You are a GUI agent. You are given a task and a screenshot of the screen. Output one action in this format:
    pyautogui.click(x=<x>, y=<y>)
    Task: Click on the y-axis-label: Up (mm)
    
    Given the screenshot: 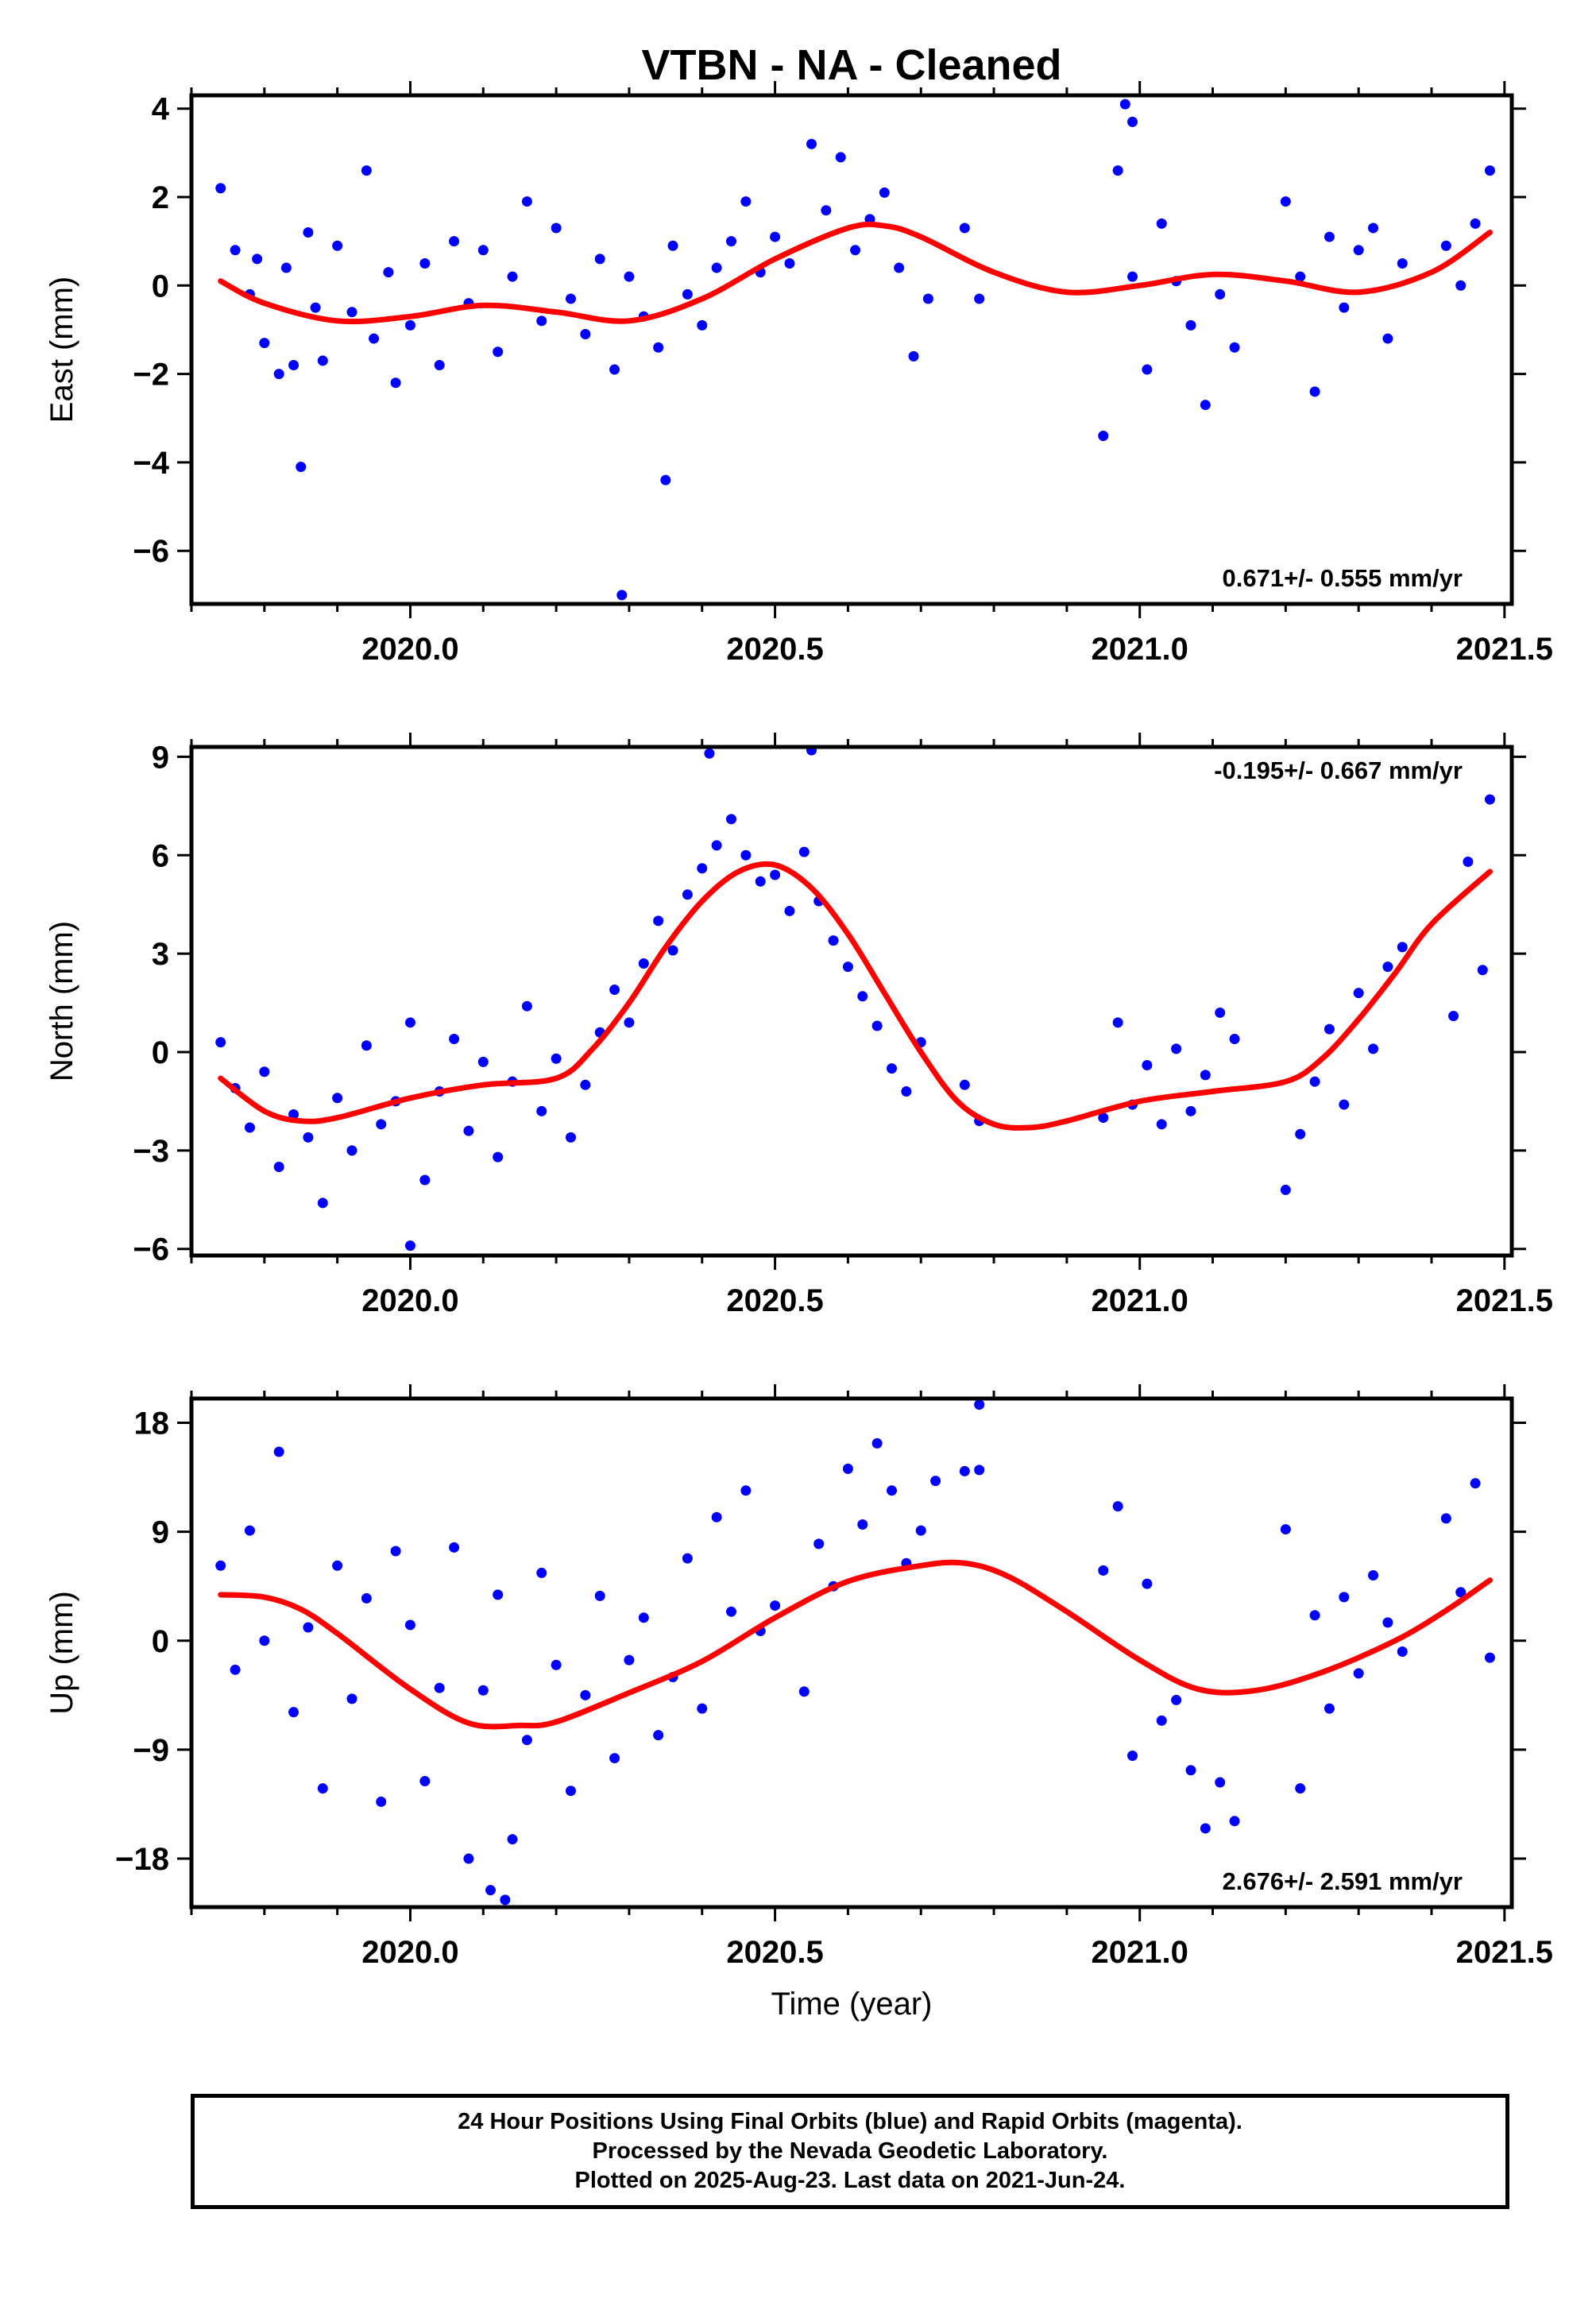 What is the action you would take?
    pyautogui.click(x=62, y=1653)
    